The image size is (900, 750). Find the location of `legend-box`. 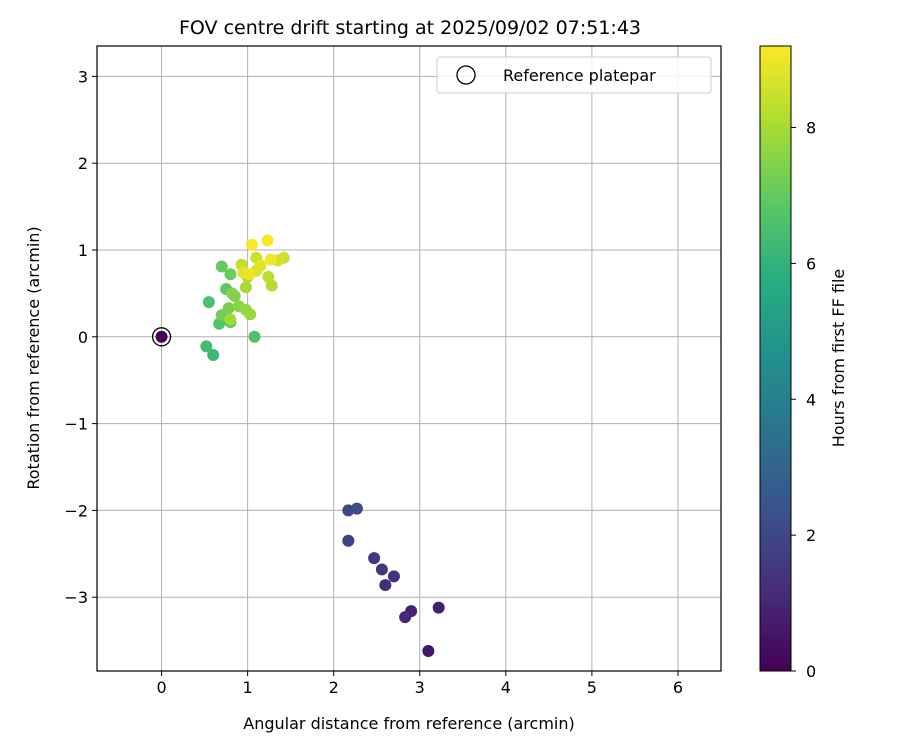

legend-box is located at coordinates (574, 75).